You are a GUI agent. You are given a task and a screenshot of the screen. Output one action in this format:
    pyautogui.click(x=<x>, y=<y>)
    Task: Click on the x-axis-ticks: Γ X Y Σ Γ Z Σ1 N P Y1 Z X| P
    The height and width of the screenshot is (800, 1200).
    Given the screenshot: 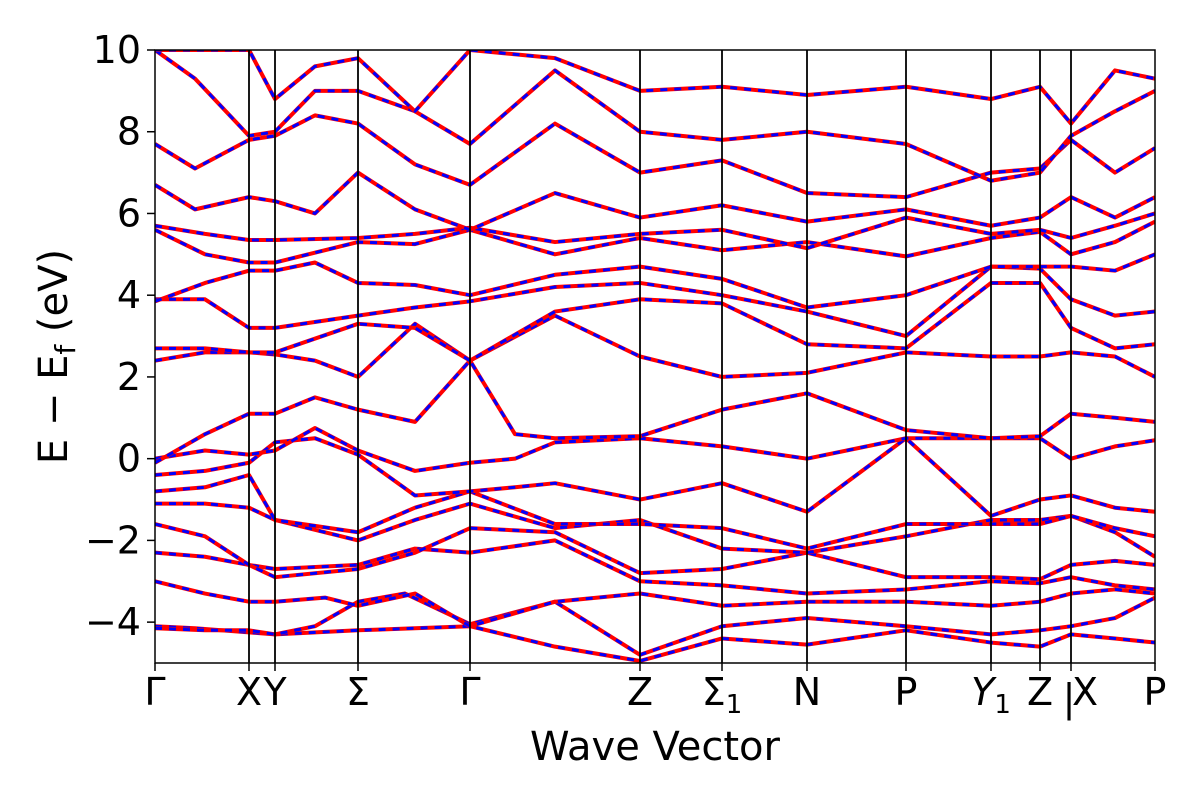 What is the action you would take?
    pyautogui.click(x=655, y=692)
    